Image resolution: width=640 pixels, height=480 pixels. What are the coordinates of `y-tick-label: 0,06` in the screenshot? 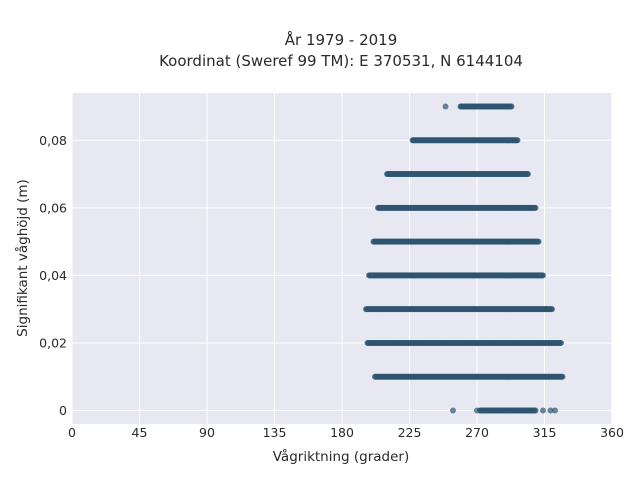 It's located at (53, 207).